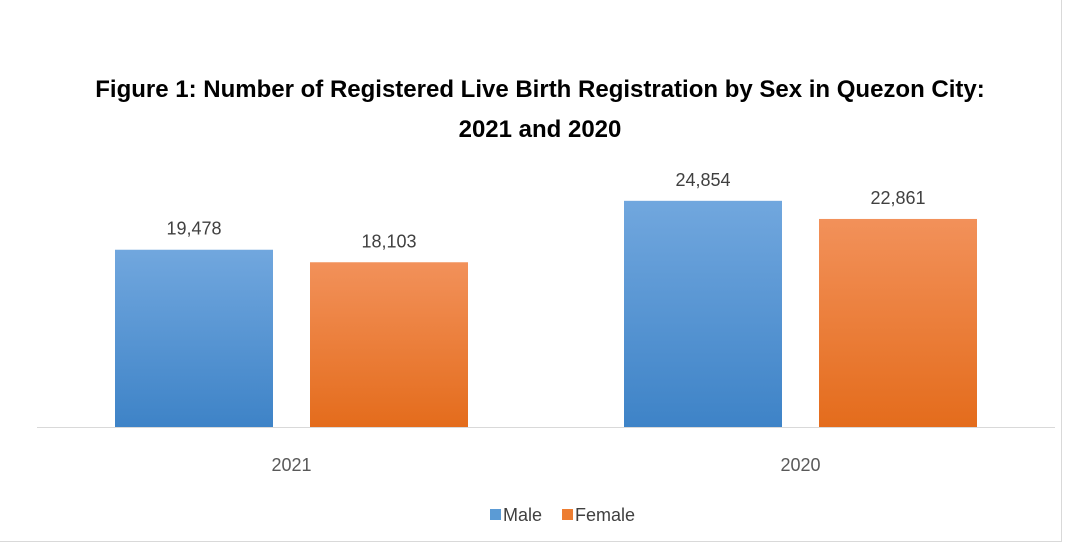 The image size is (1079, 543). I want to click on data-label: 18,103, so click(388, 241).